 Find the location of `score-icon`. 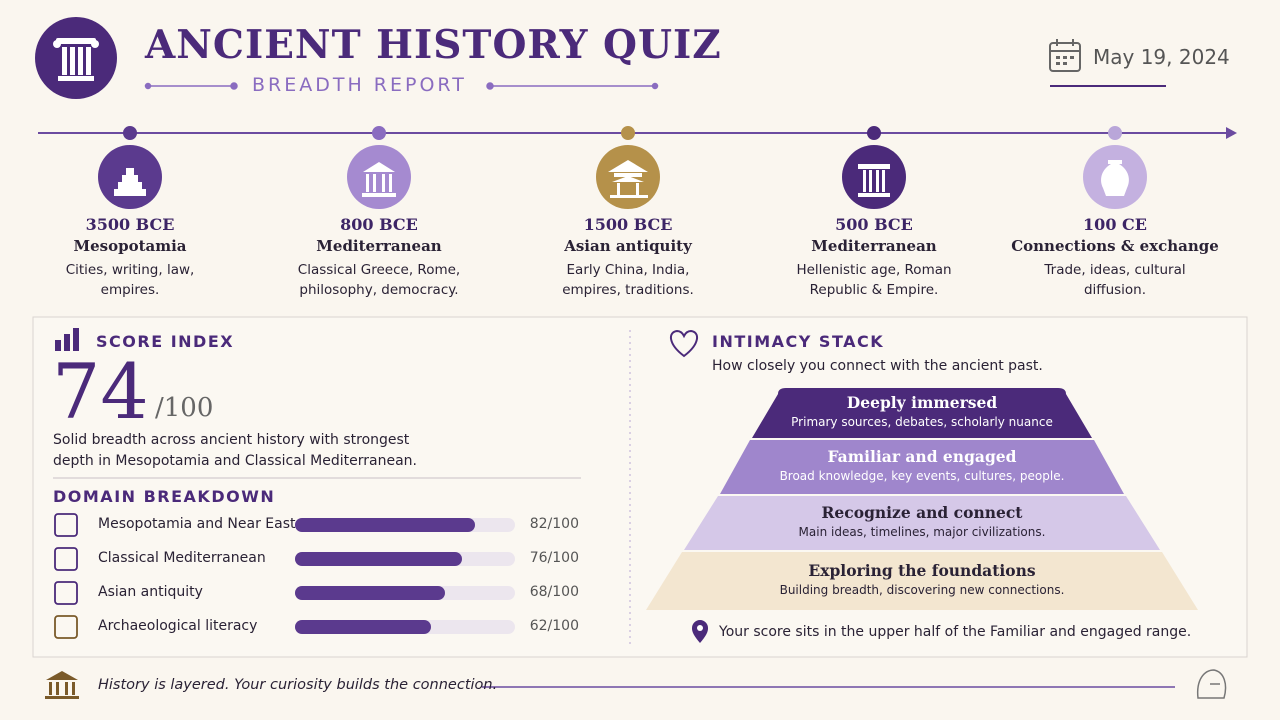

score-icon is located at coordinates (67, 339).